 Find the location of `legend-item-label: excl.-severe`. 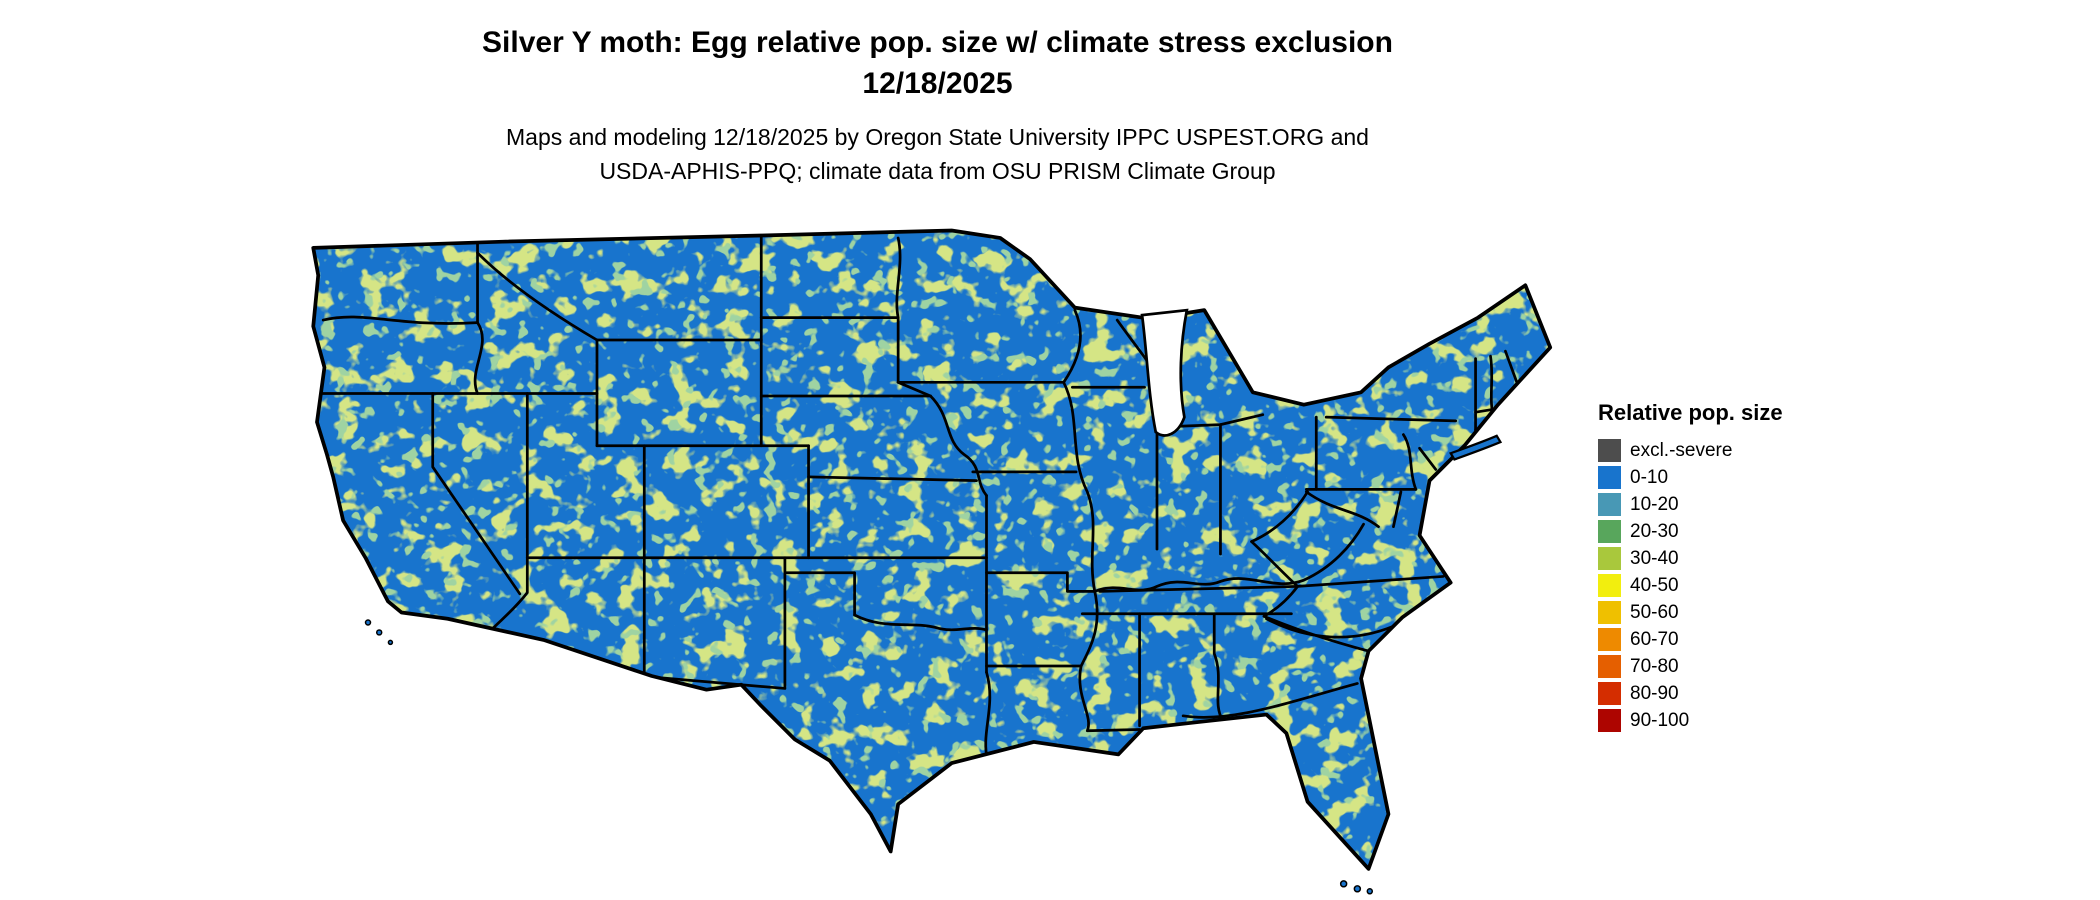

legend-item-label: excl.-severe is located at coordinates (1681, 450).